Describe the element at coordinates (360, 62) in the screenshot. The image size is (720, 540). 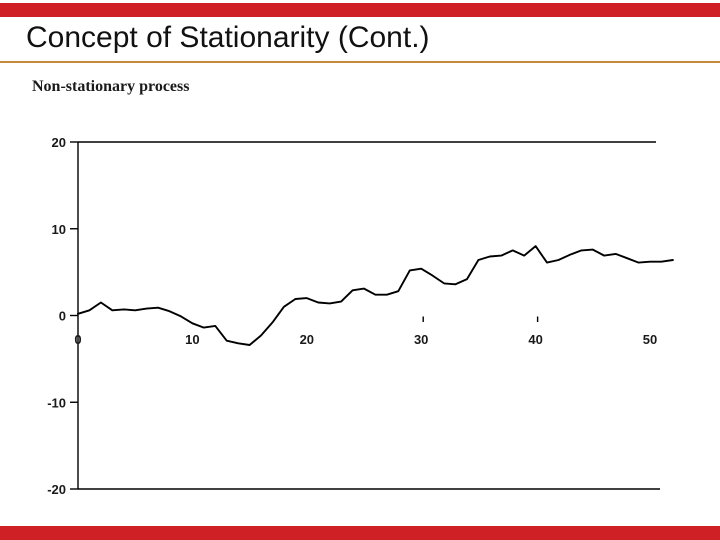
I see `title-divider-rule` at that location.